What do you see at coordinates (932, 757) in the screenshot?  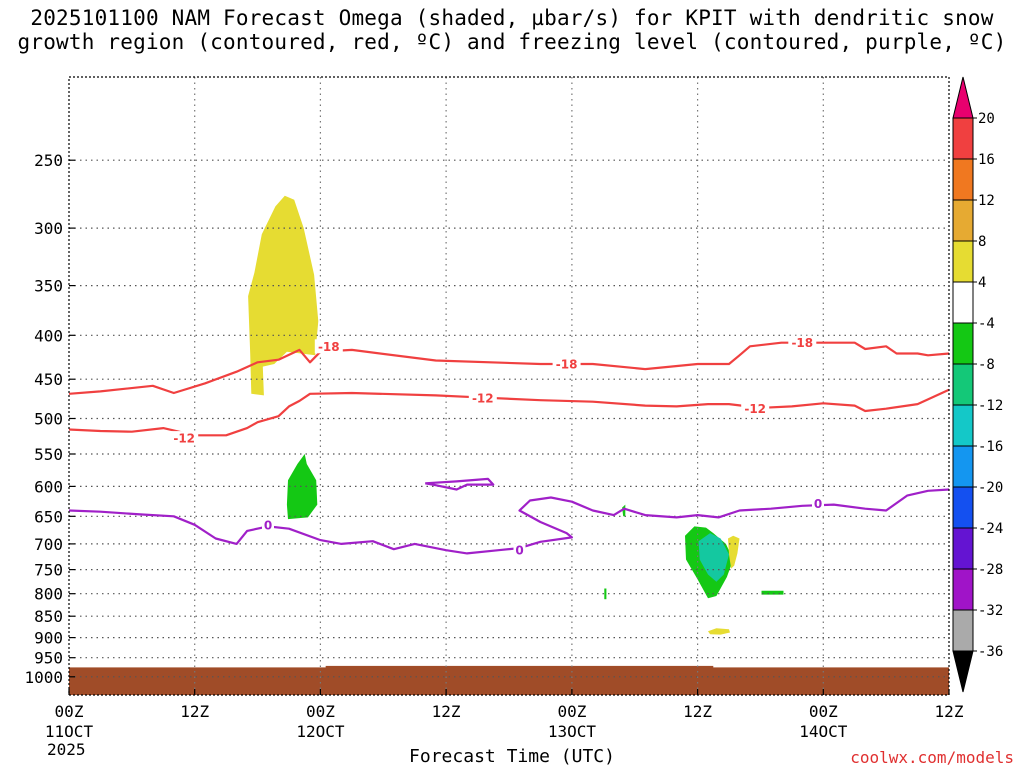 I see `source-credit: coolwx.com/models` at bounding box center [932, 757].